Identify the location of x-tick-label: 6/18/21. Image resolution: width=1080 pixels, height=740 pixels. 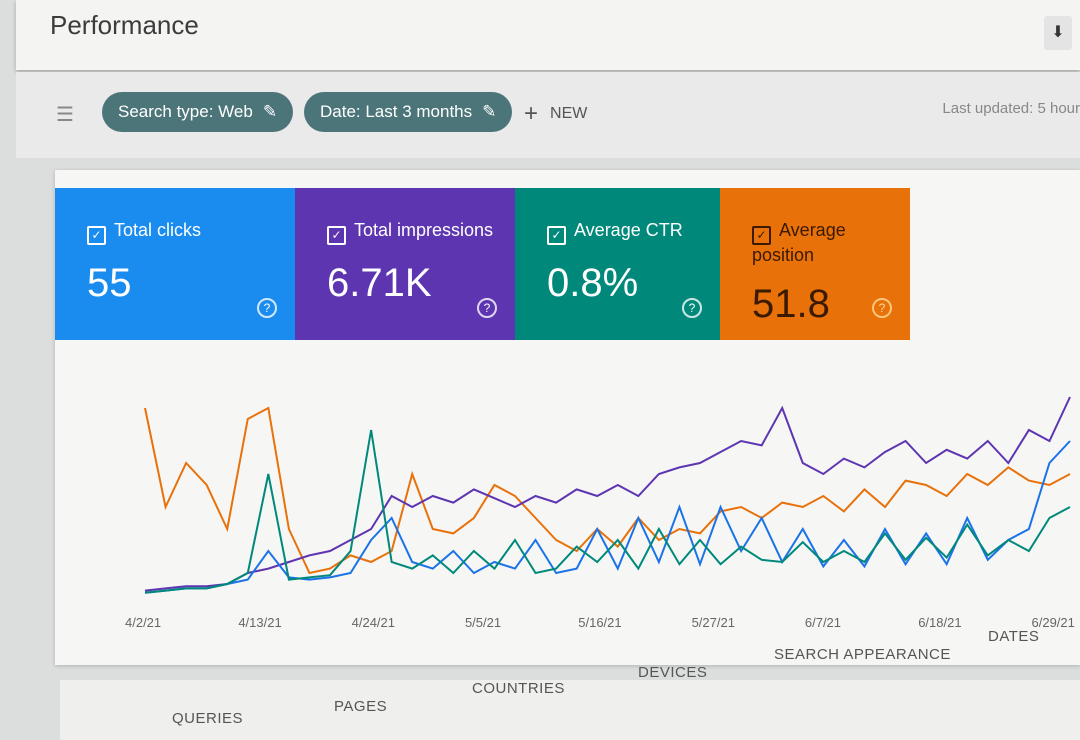
(939, 622).